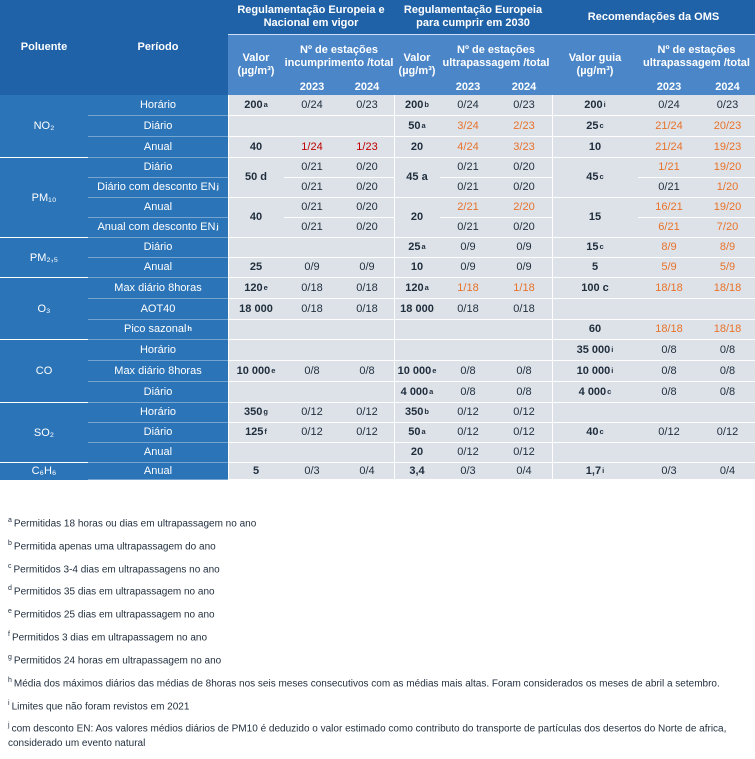 This screenshot has height=759, width=755. Describe the element at coordinates (524, 287) in the screenshot. I see `station-count: 1/18` at that location.